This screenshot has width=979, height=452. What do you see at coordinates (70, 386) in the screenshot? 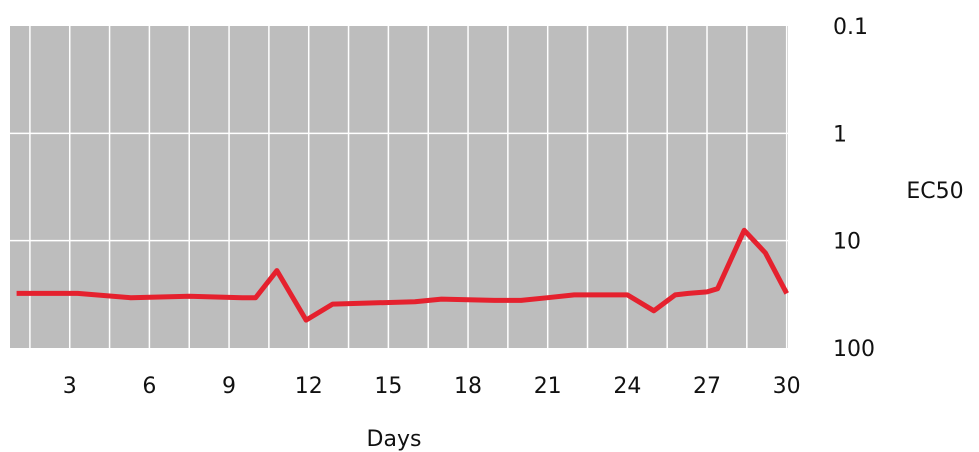
I see `x-tick-label: 3` at bounding box center [70, 386].